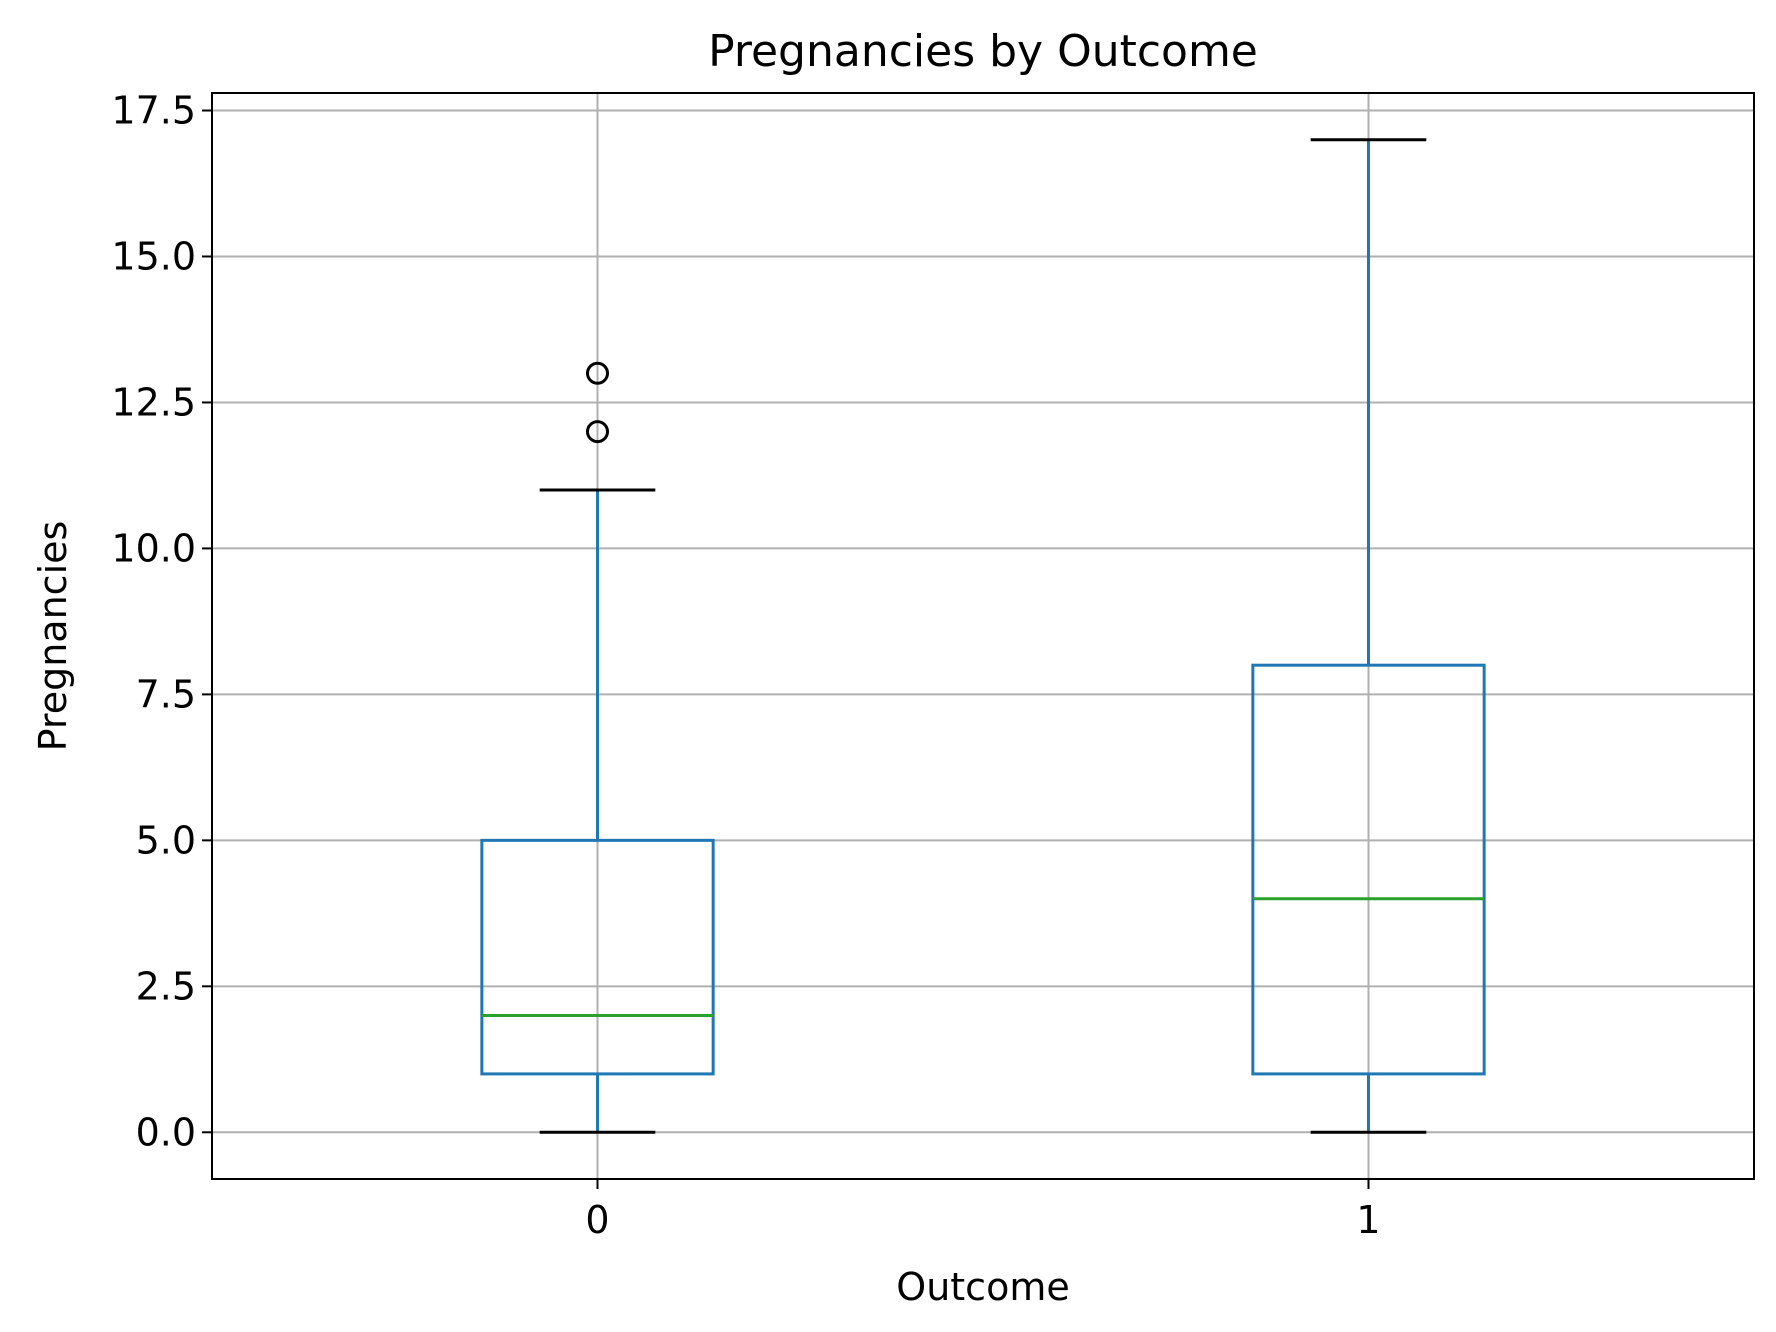 Image resolution: width=1776 pixels, height=1332 pixels. Describe the element at coordinates (53, 636) in the screenshot. I see `y-axis-label: Pregnancies` at that location.